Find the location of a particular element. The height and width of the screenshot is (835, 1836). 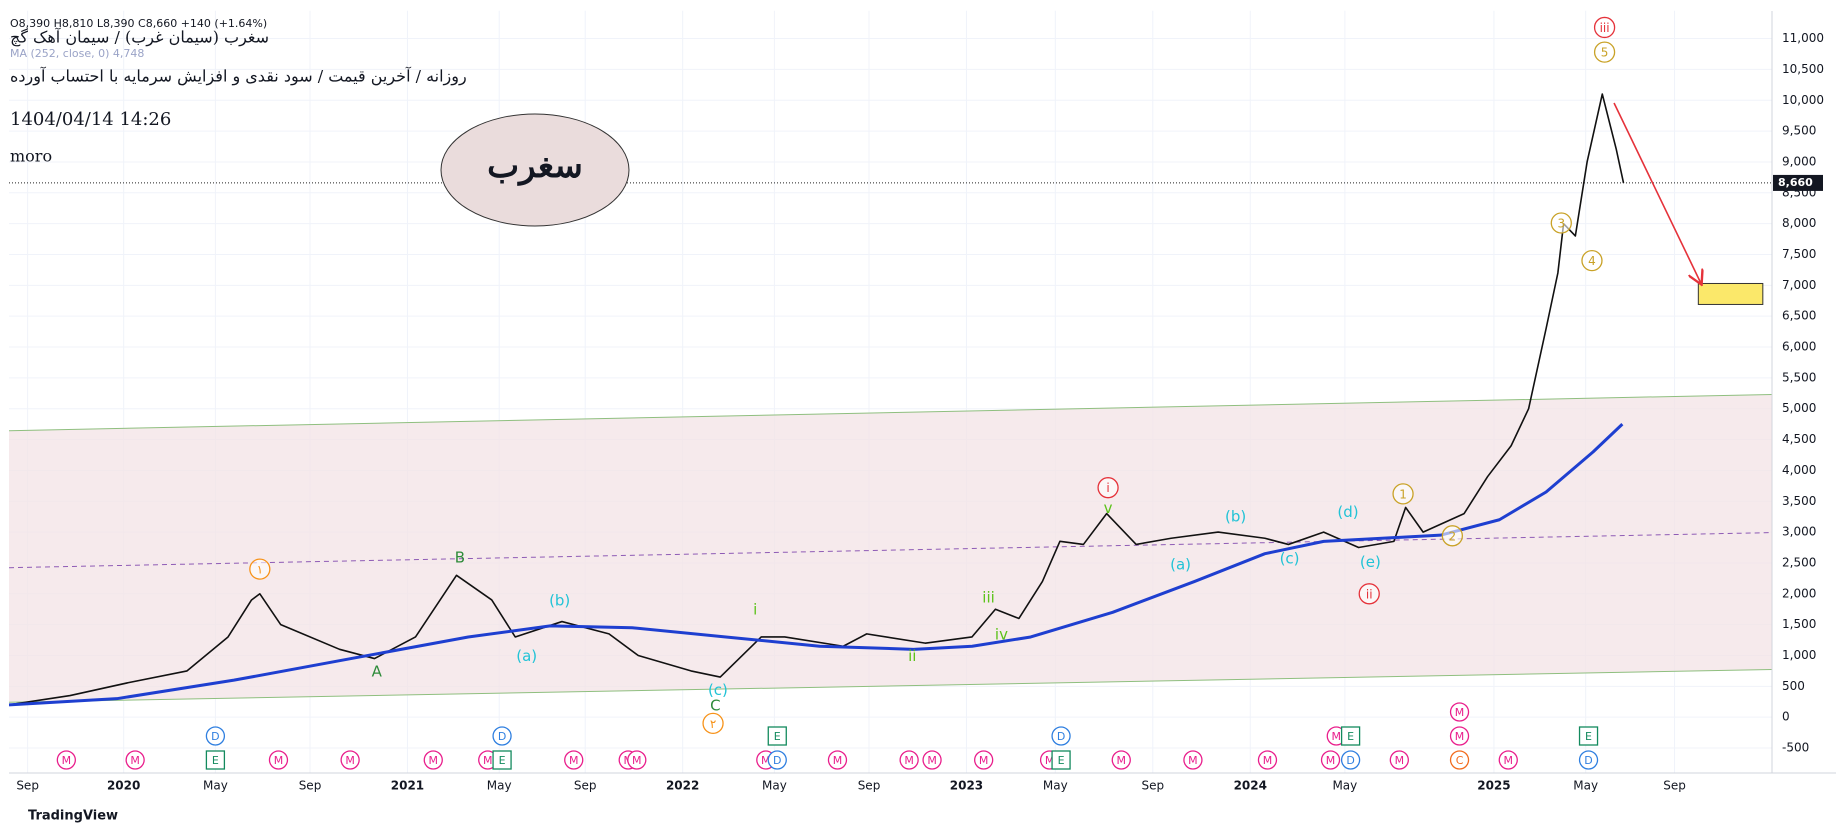

y-tick-label: 7,500 is located at coordinates (1799, 254).